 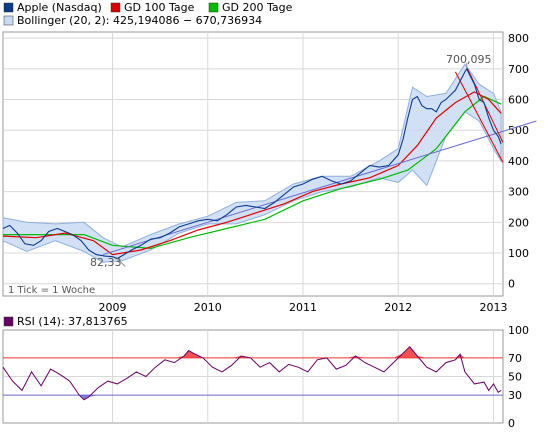 What do you see at coordinates (518, 222) in the screenshot?
I see `price-y-tick-label: 200` at bounding box center [518, 222].